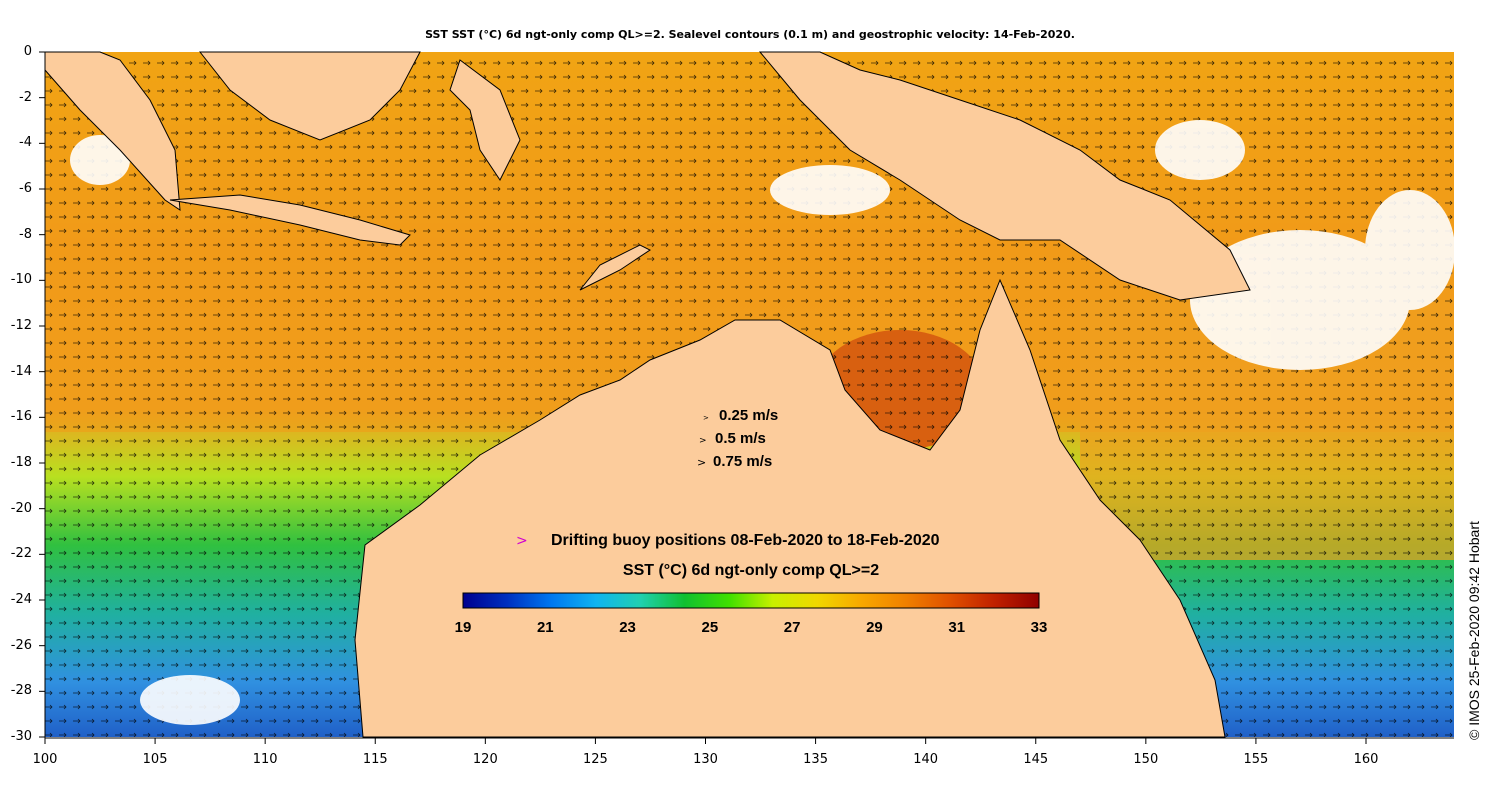  What do you see at coordinates (1366, 759) in the screenshot?
I see `x-tick-label: 160` at bounding box center [1366, 759].